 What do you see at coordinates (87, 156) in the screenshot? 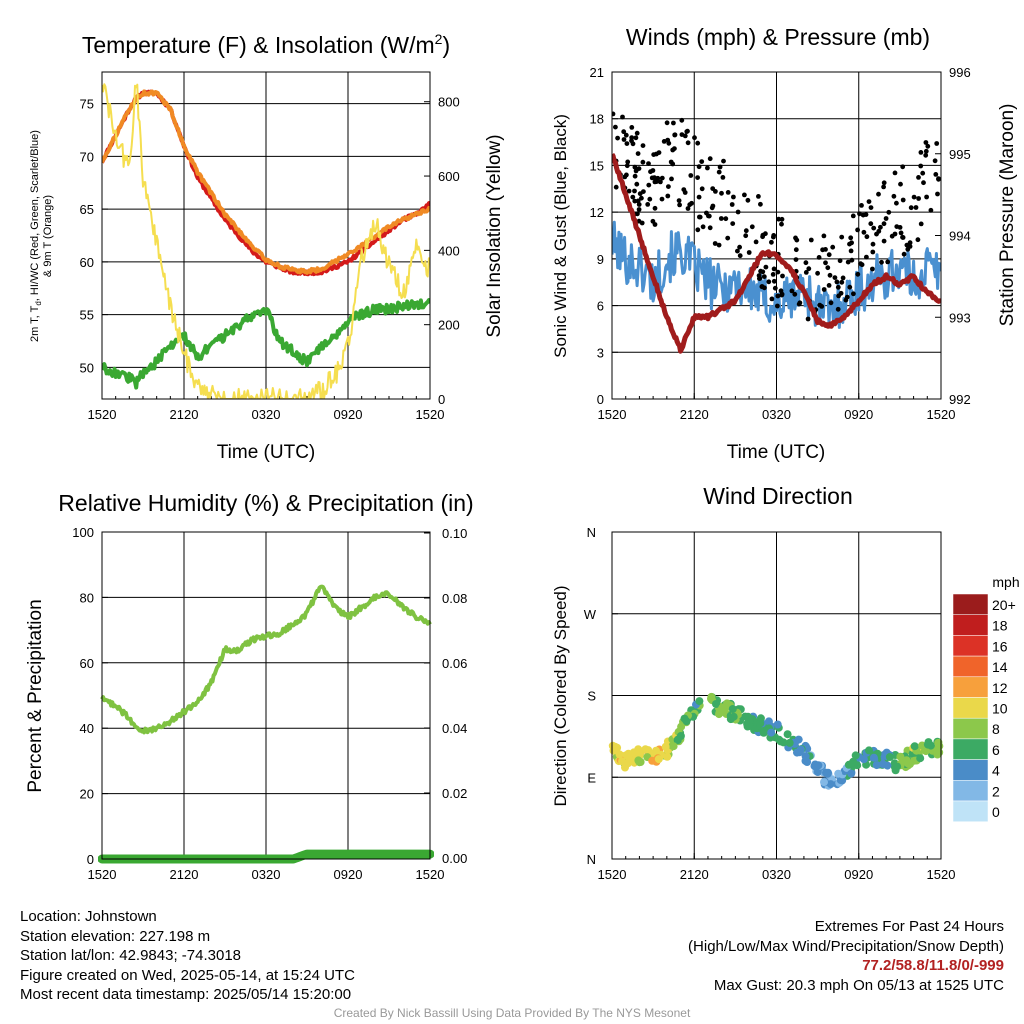
I see `temp-y-tick-label: 70` at bounding box center [87, 156].